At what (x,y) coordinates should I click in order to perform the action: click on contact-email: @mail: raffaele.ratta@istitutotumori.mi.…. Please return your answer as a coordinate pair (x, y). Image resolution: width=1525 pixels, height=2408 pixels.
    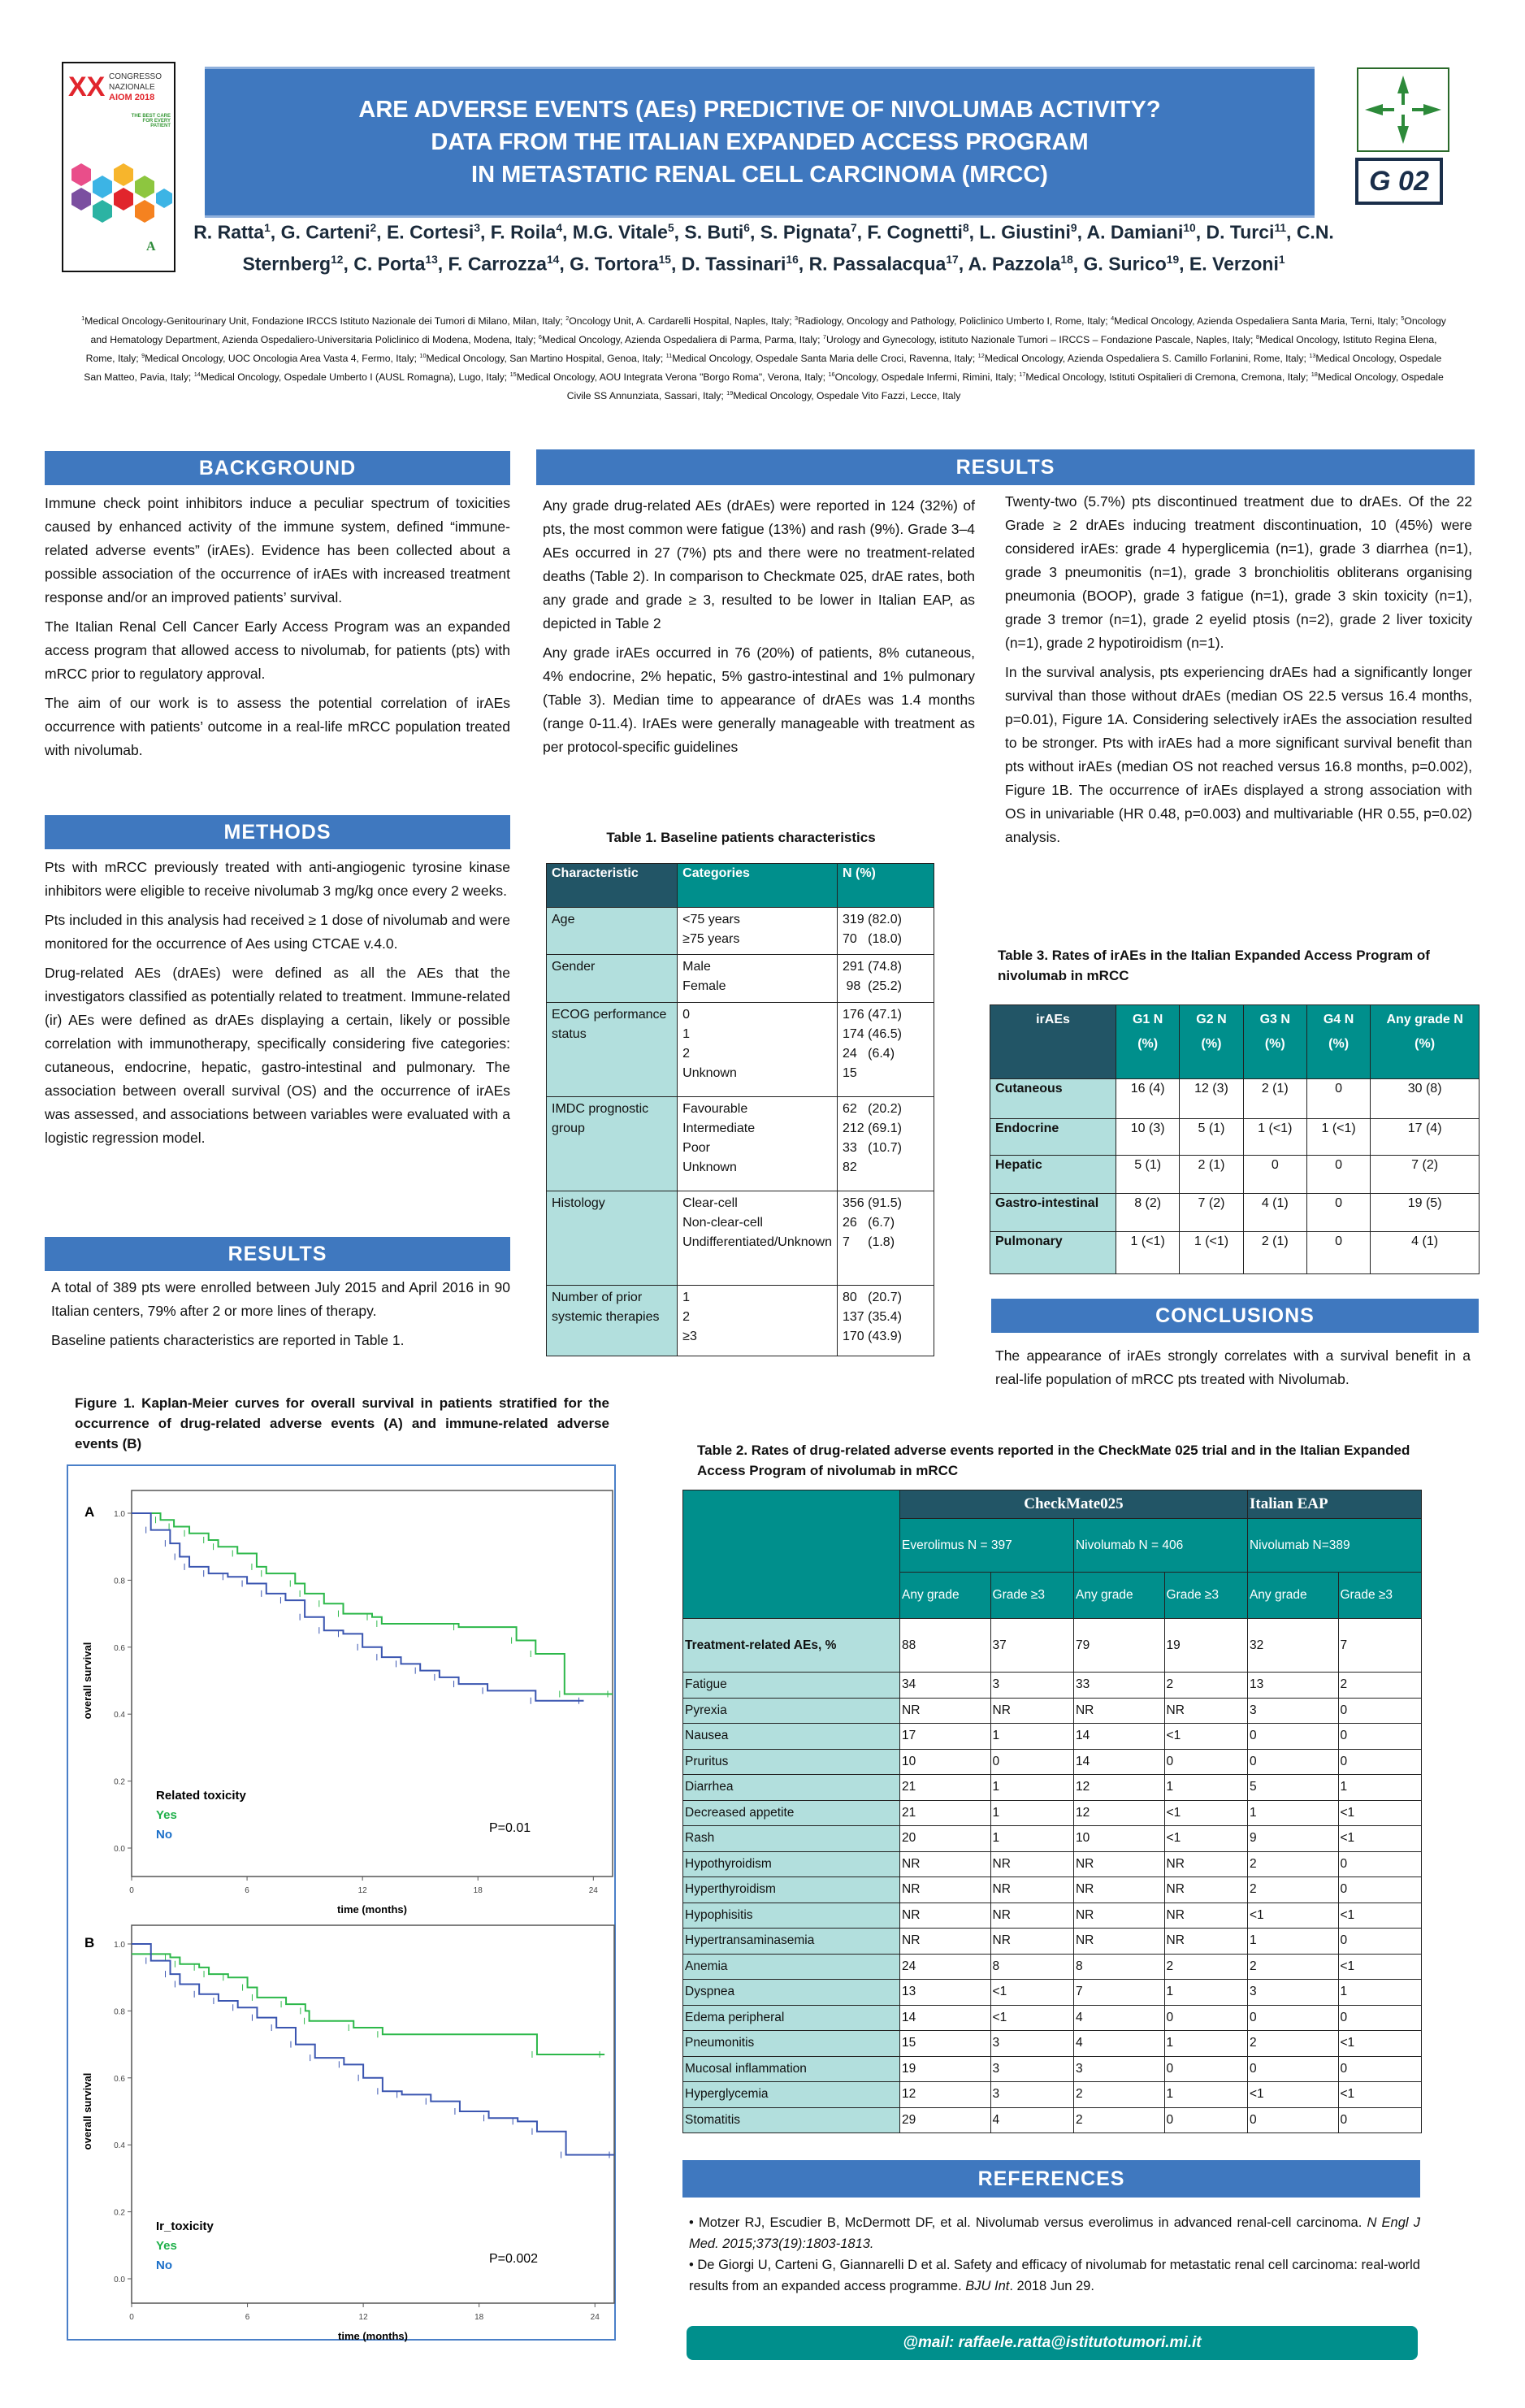
    Looking at the image, I should click on (1052, 2342).